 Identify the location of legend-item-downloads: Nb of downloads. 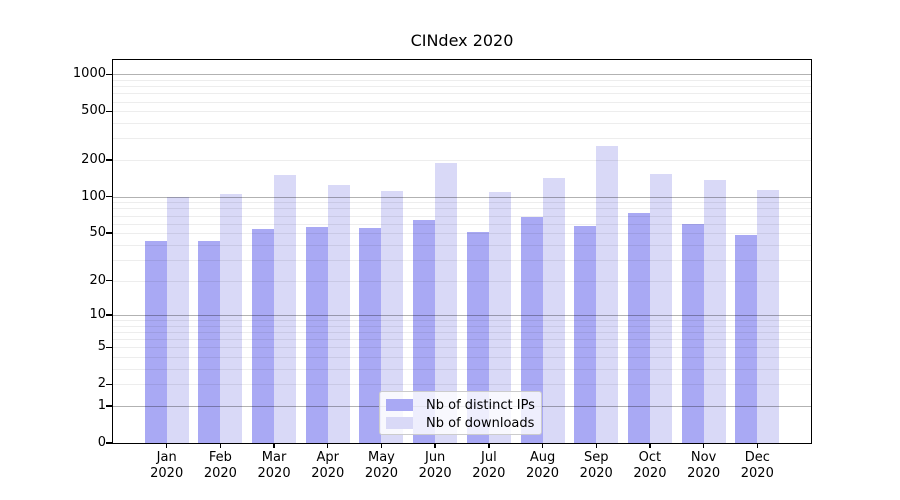
(463, 423).